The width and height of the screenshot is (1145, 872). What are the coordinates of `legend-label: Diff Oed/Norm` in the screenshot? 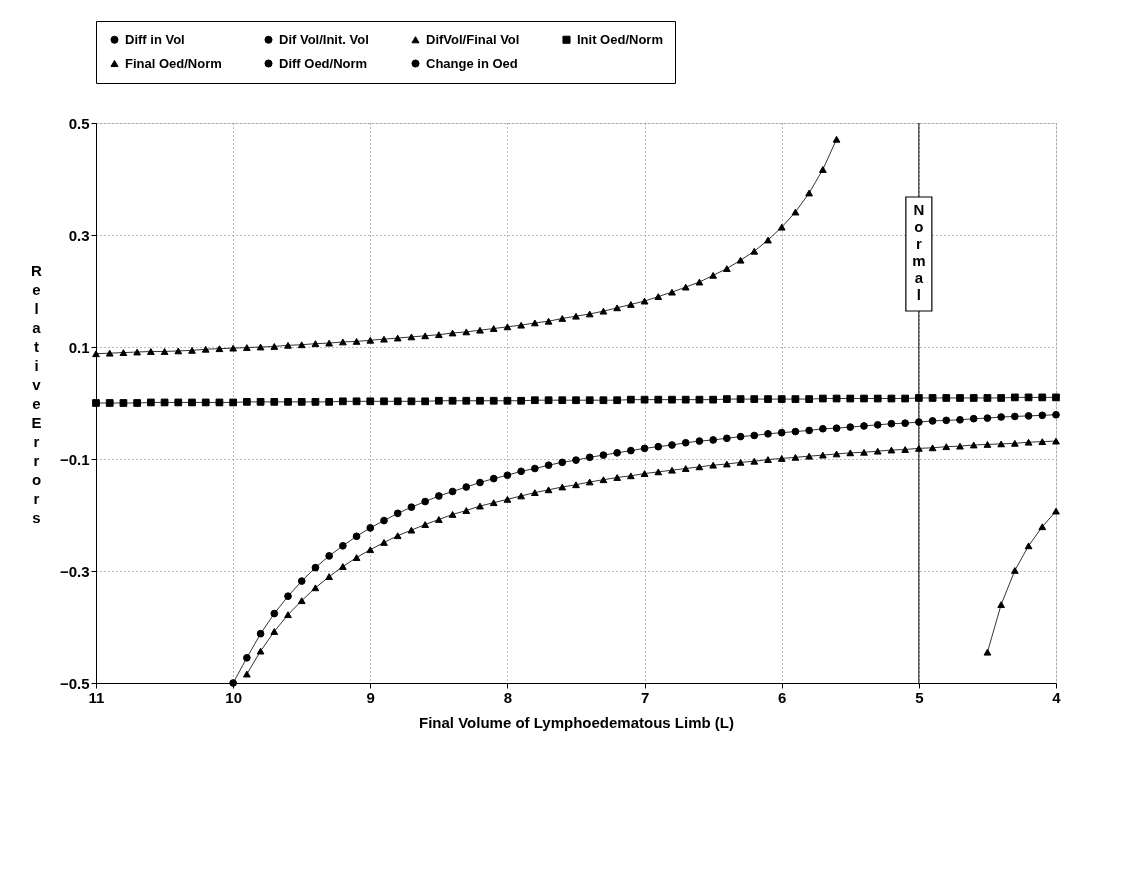 It's located at (323, 63).